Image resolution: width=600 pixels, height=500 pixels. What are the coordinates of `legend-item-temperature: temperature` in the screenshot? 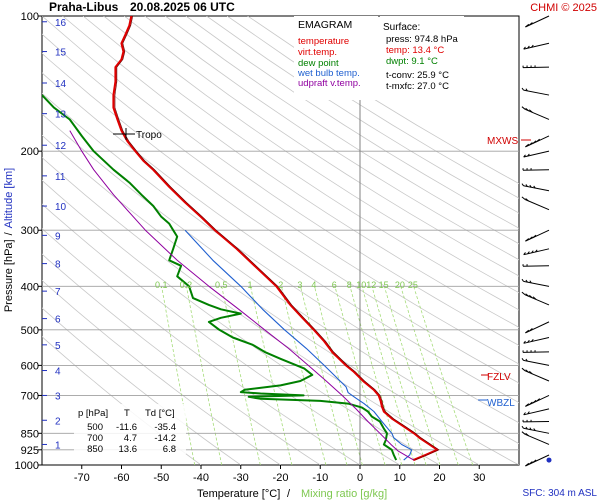 It's located at (323, 41).